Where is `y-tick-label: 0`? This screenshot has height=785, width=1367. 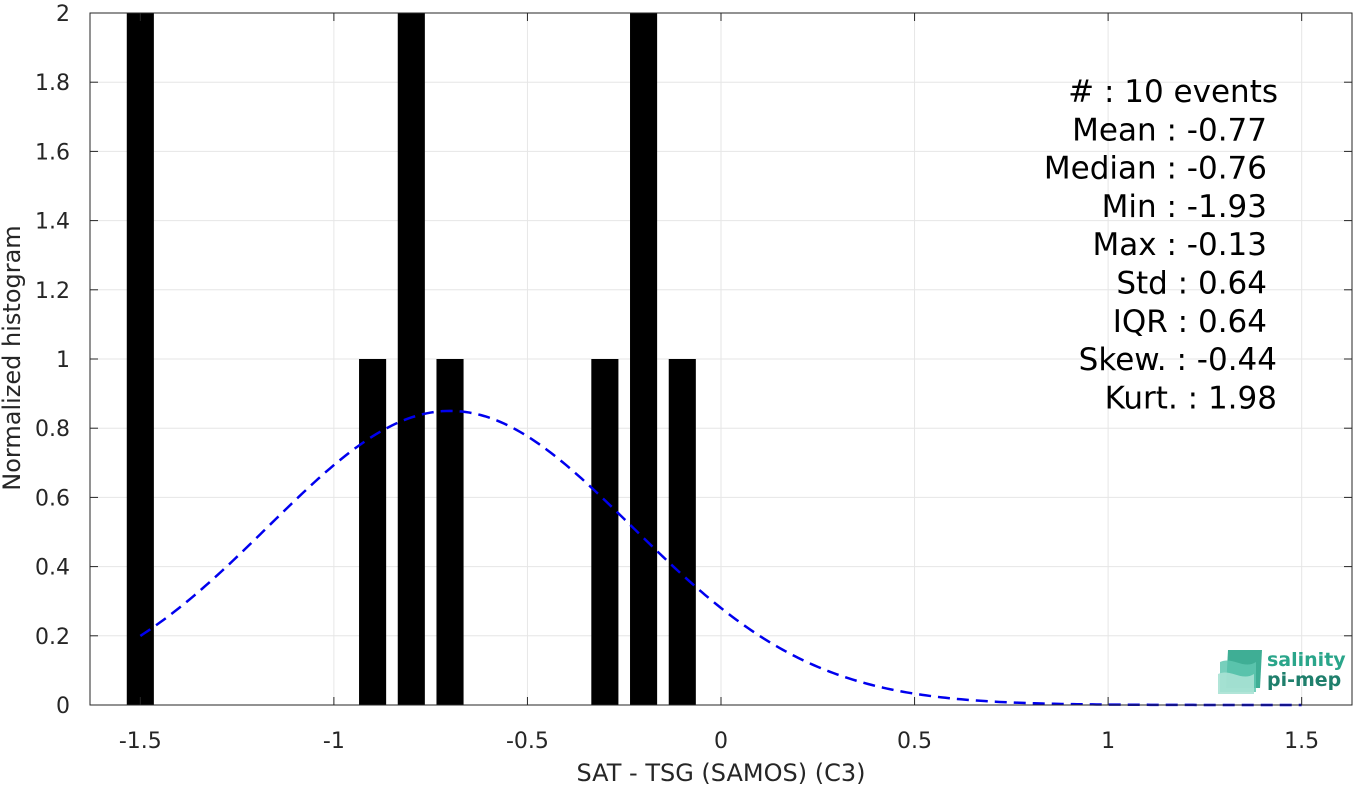
y-tick-label: 0 is located at coordinates (63, 706).